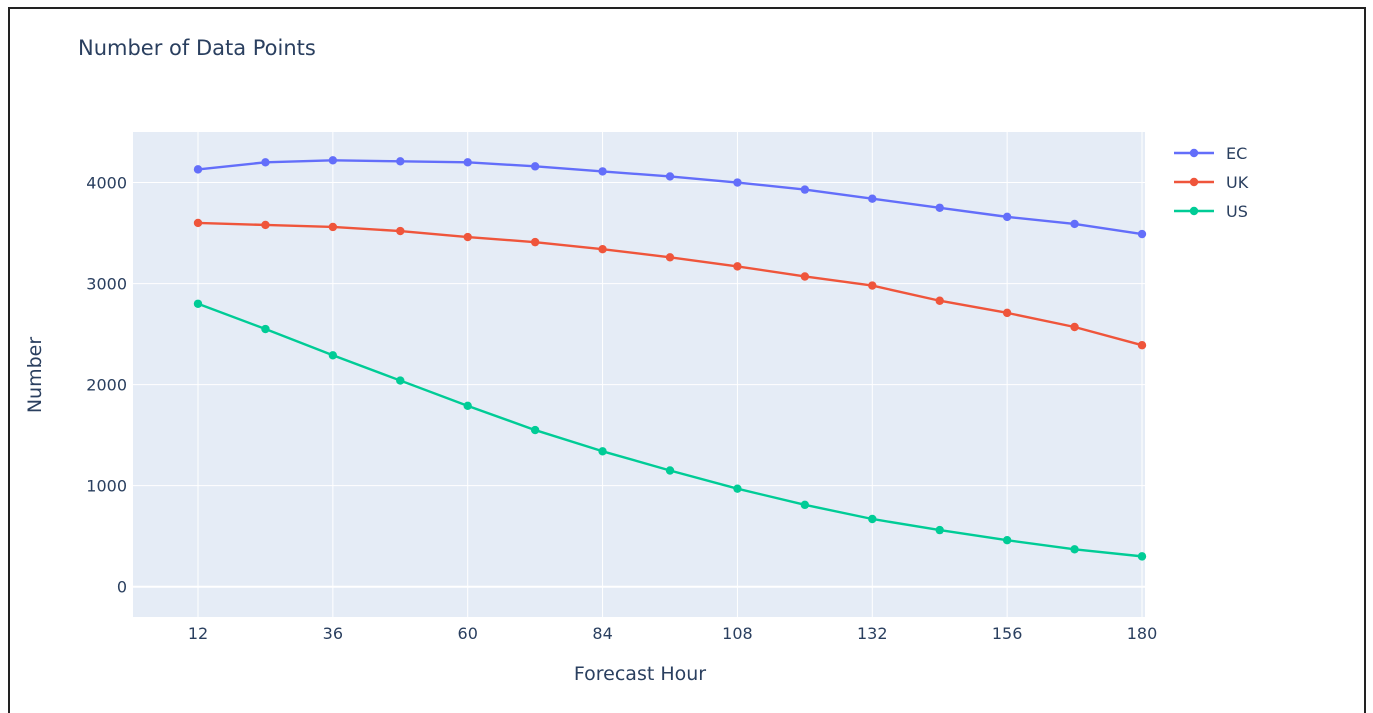 The width and height of the screenshot is (1373, 713). I want to click on series-ec, so click(670, 197).